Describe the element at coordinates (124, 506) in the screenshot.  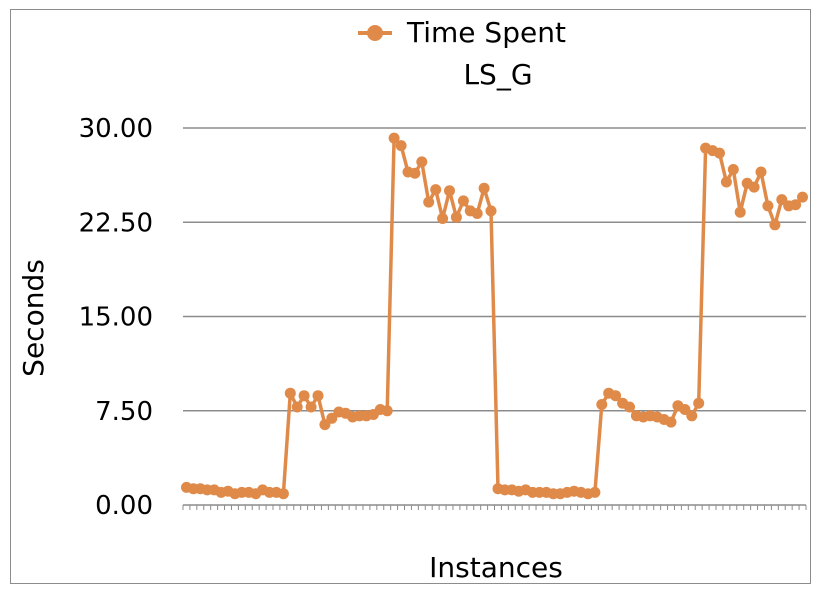
I see `y-tick-label: 0.00` at that location.